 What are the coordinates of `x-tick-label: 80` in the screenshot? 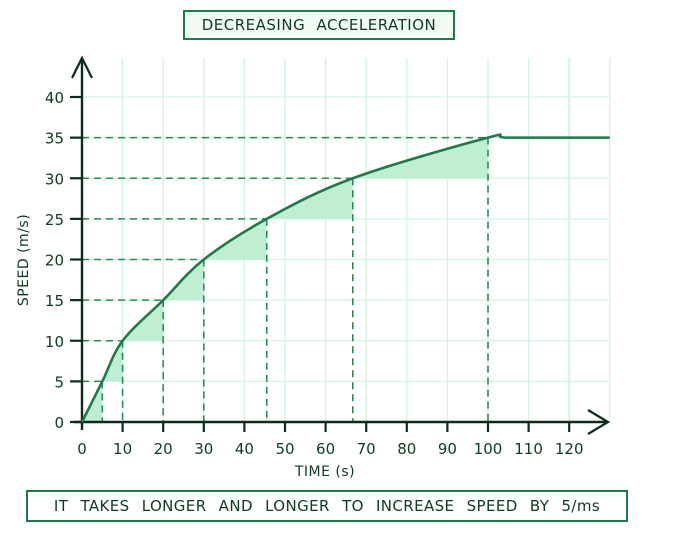 It's located at (406, 449).